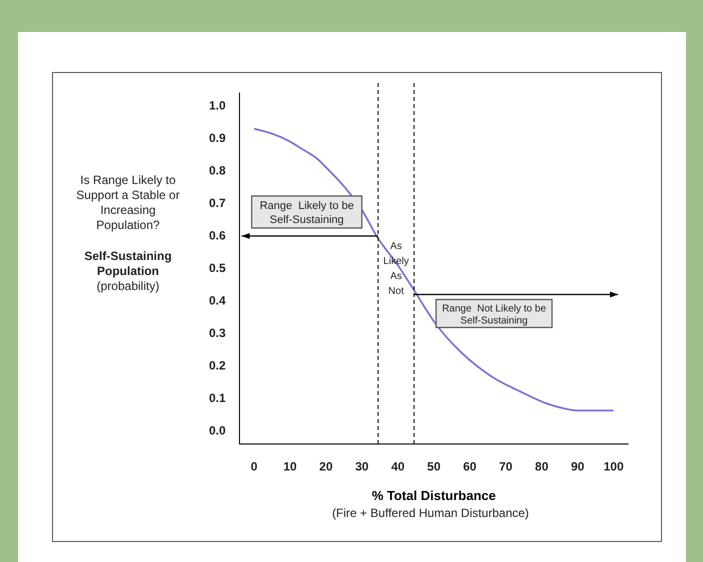  I want to click on x-tick-label: 40, so click(398, 467).